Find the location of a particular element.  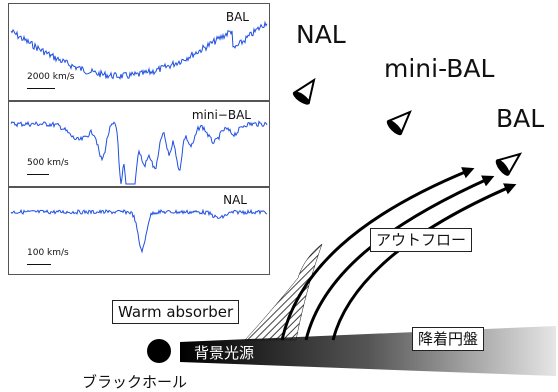

accretion-disk-label: 降着円盤 is located at coordinates (448, 339).